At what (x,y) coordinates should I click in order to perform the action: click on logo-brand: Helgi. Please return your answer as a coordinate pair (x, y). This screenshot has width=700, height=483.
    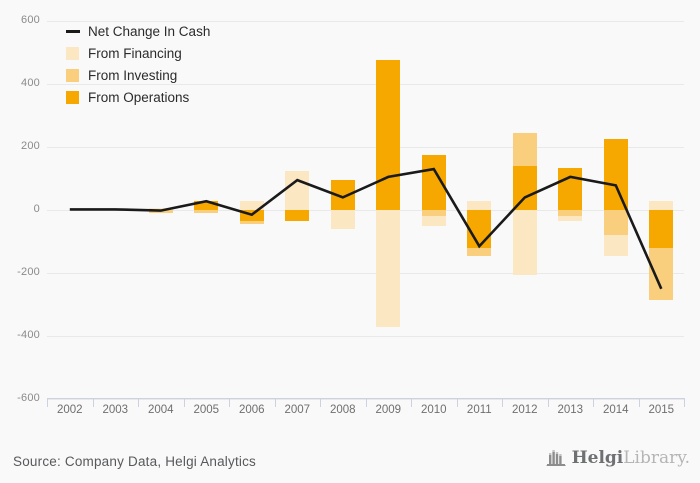
    Looking at the image, I should click on (597, 458).